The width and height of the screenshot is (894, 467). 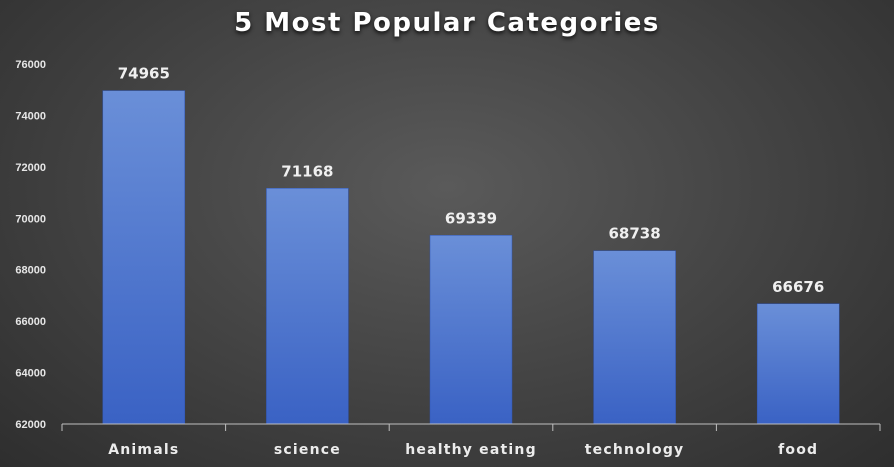 I want to click on category-label: healthy eating, so click(x=471, y=450).